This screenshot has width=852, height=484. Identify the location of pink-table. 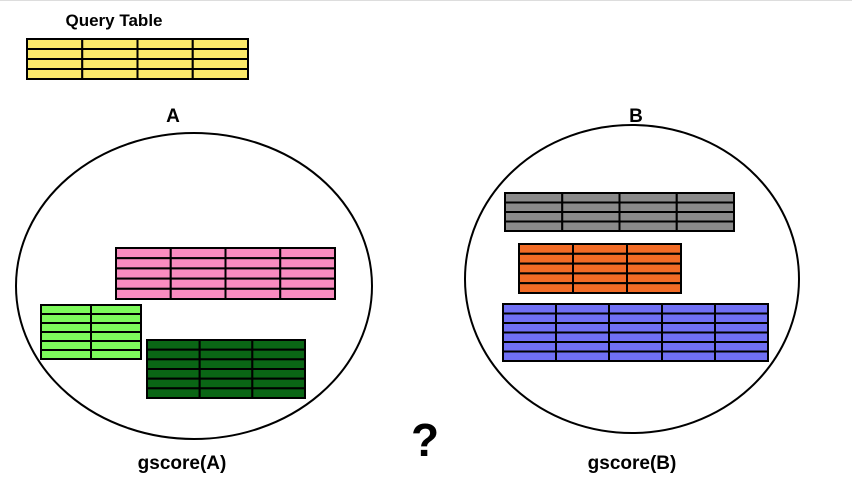
(225, 273).